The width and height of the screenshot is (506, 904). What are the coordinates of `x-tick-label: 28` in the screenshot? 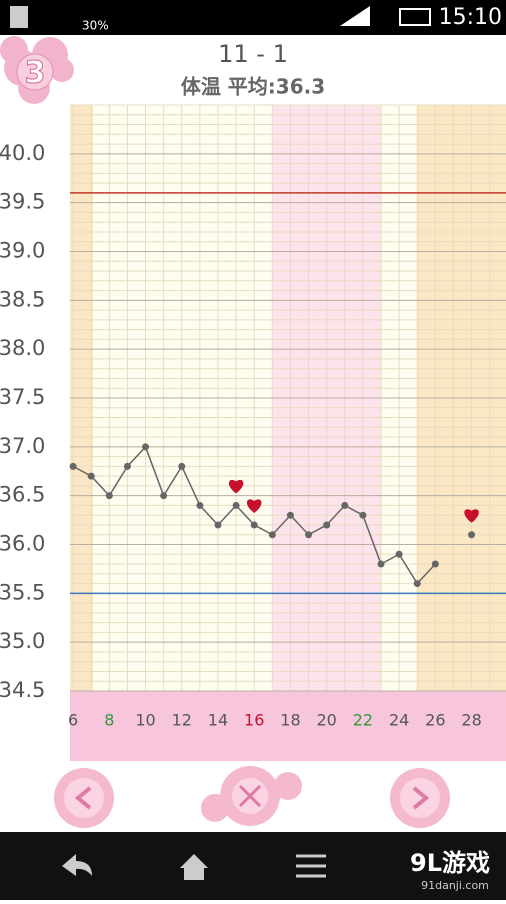 It's located at (471, 720).